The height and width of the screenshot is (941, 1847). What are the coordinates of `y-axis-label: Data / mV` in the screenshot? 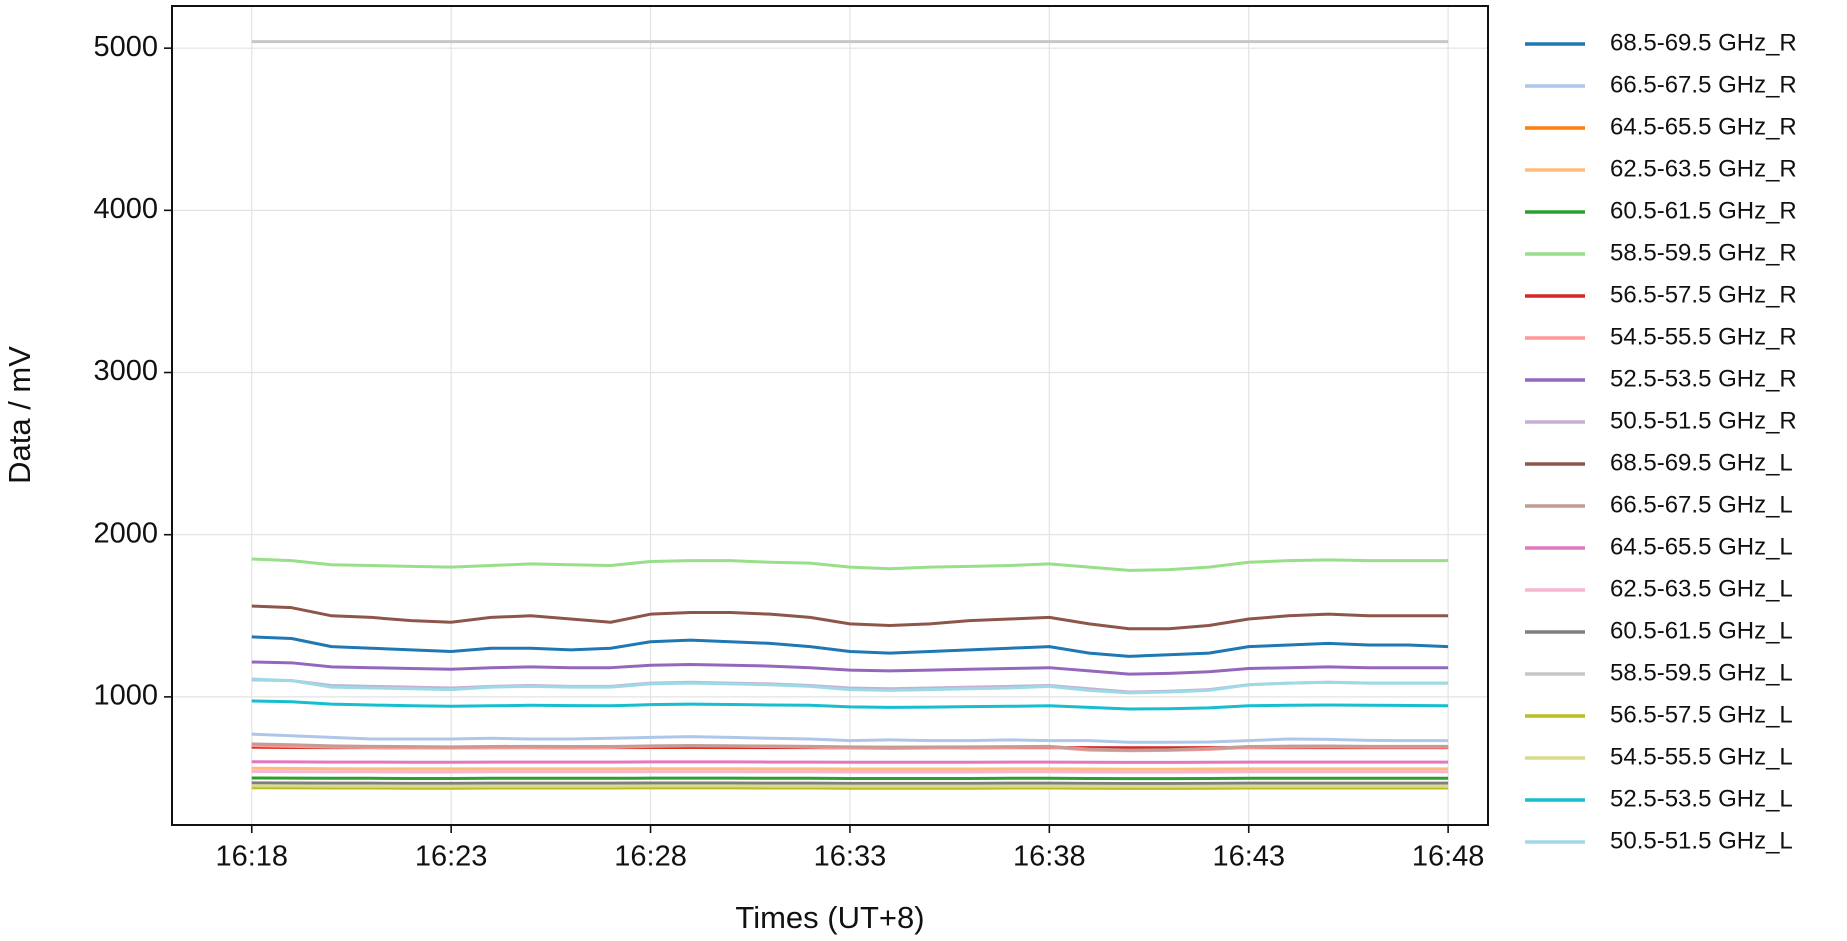 It's located at (19, 415).